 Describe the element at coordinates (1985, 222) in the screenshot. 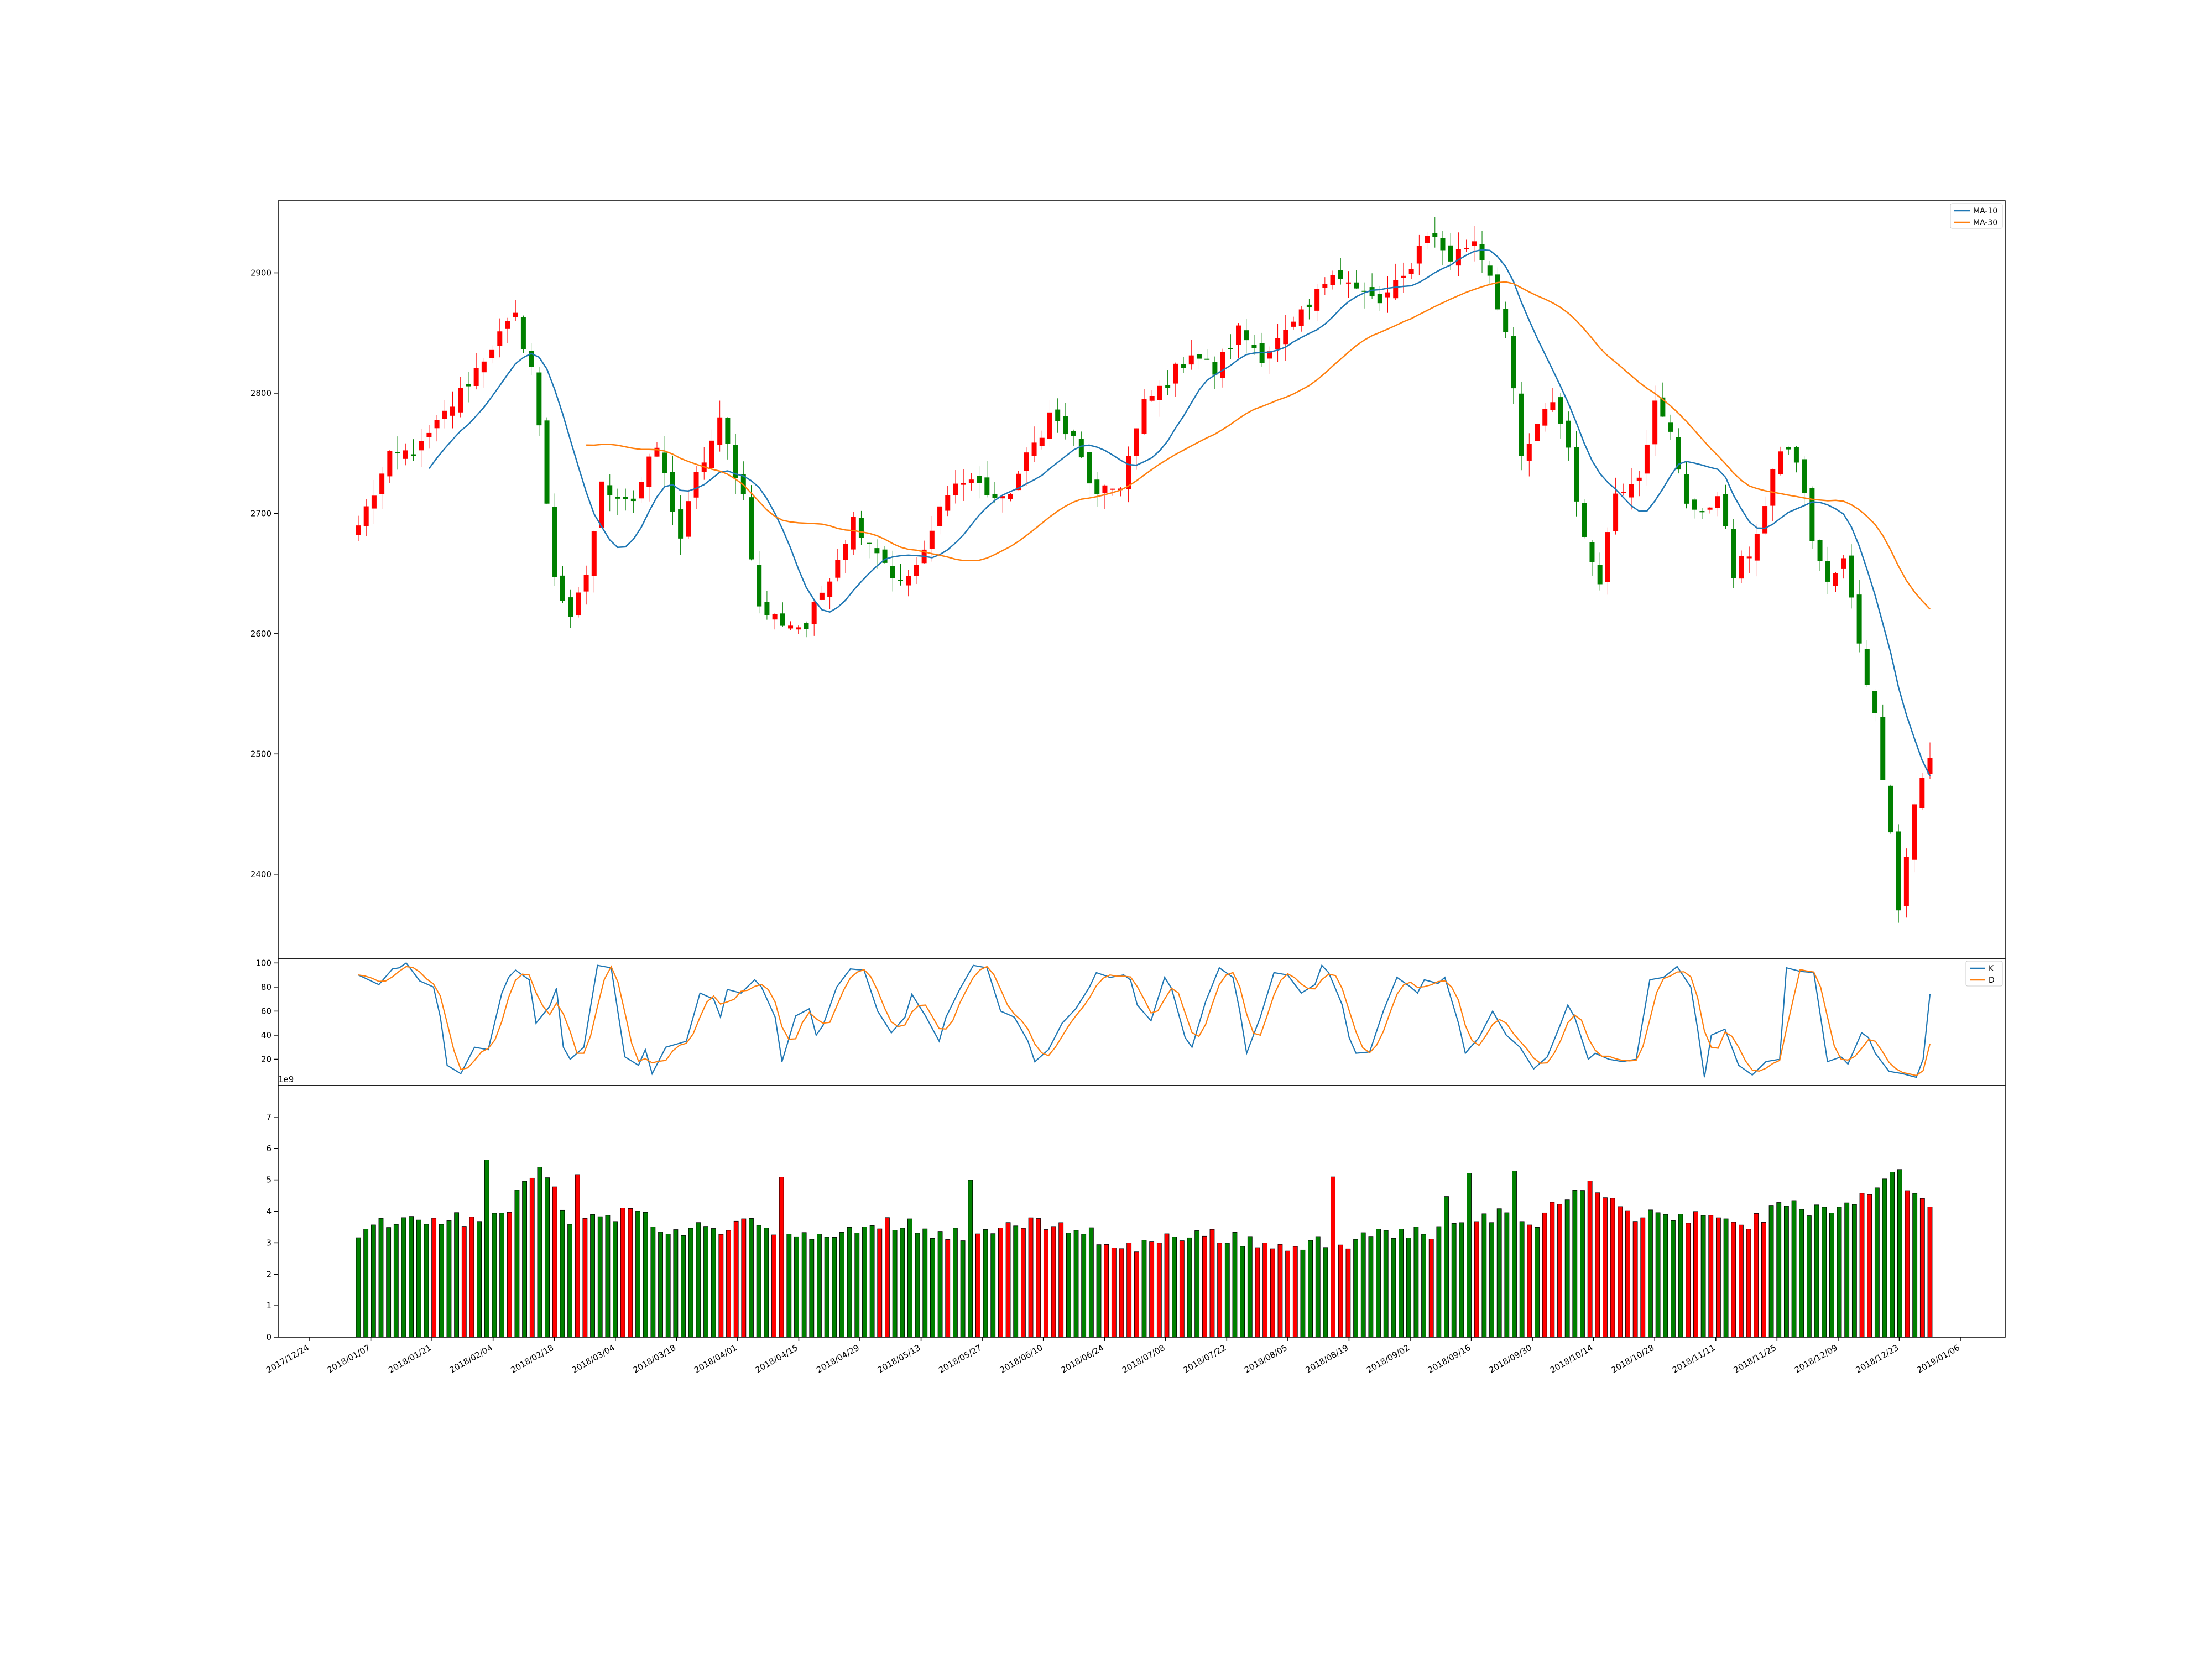

I see `ma30-legend-label: MA-30` at that location.